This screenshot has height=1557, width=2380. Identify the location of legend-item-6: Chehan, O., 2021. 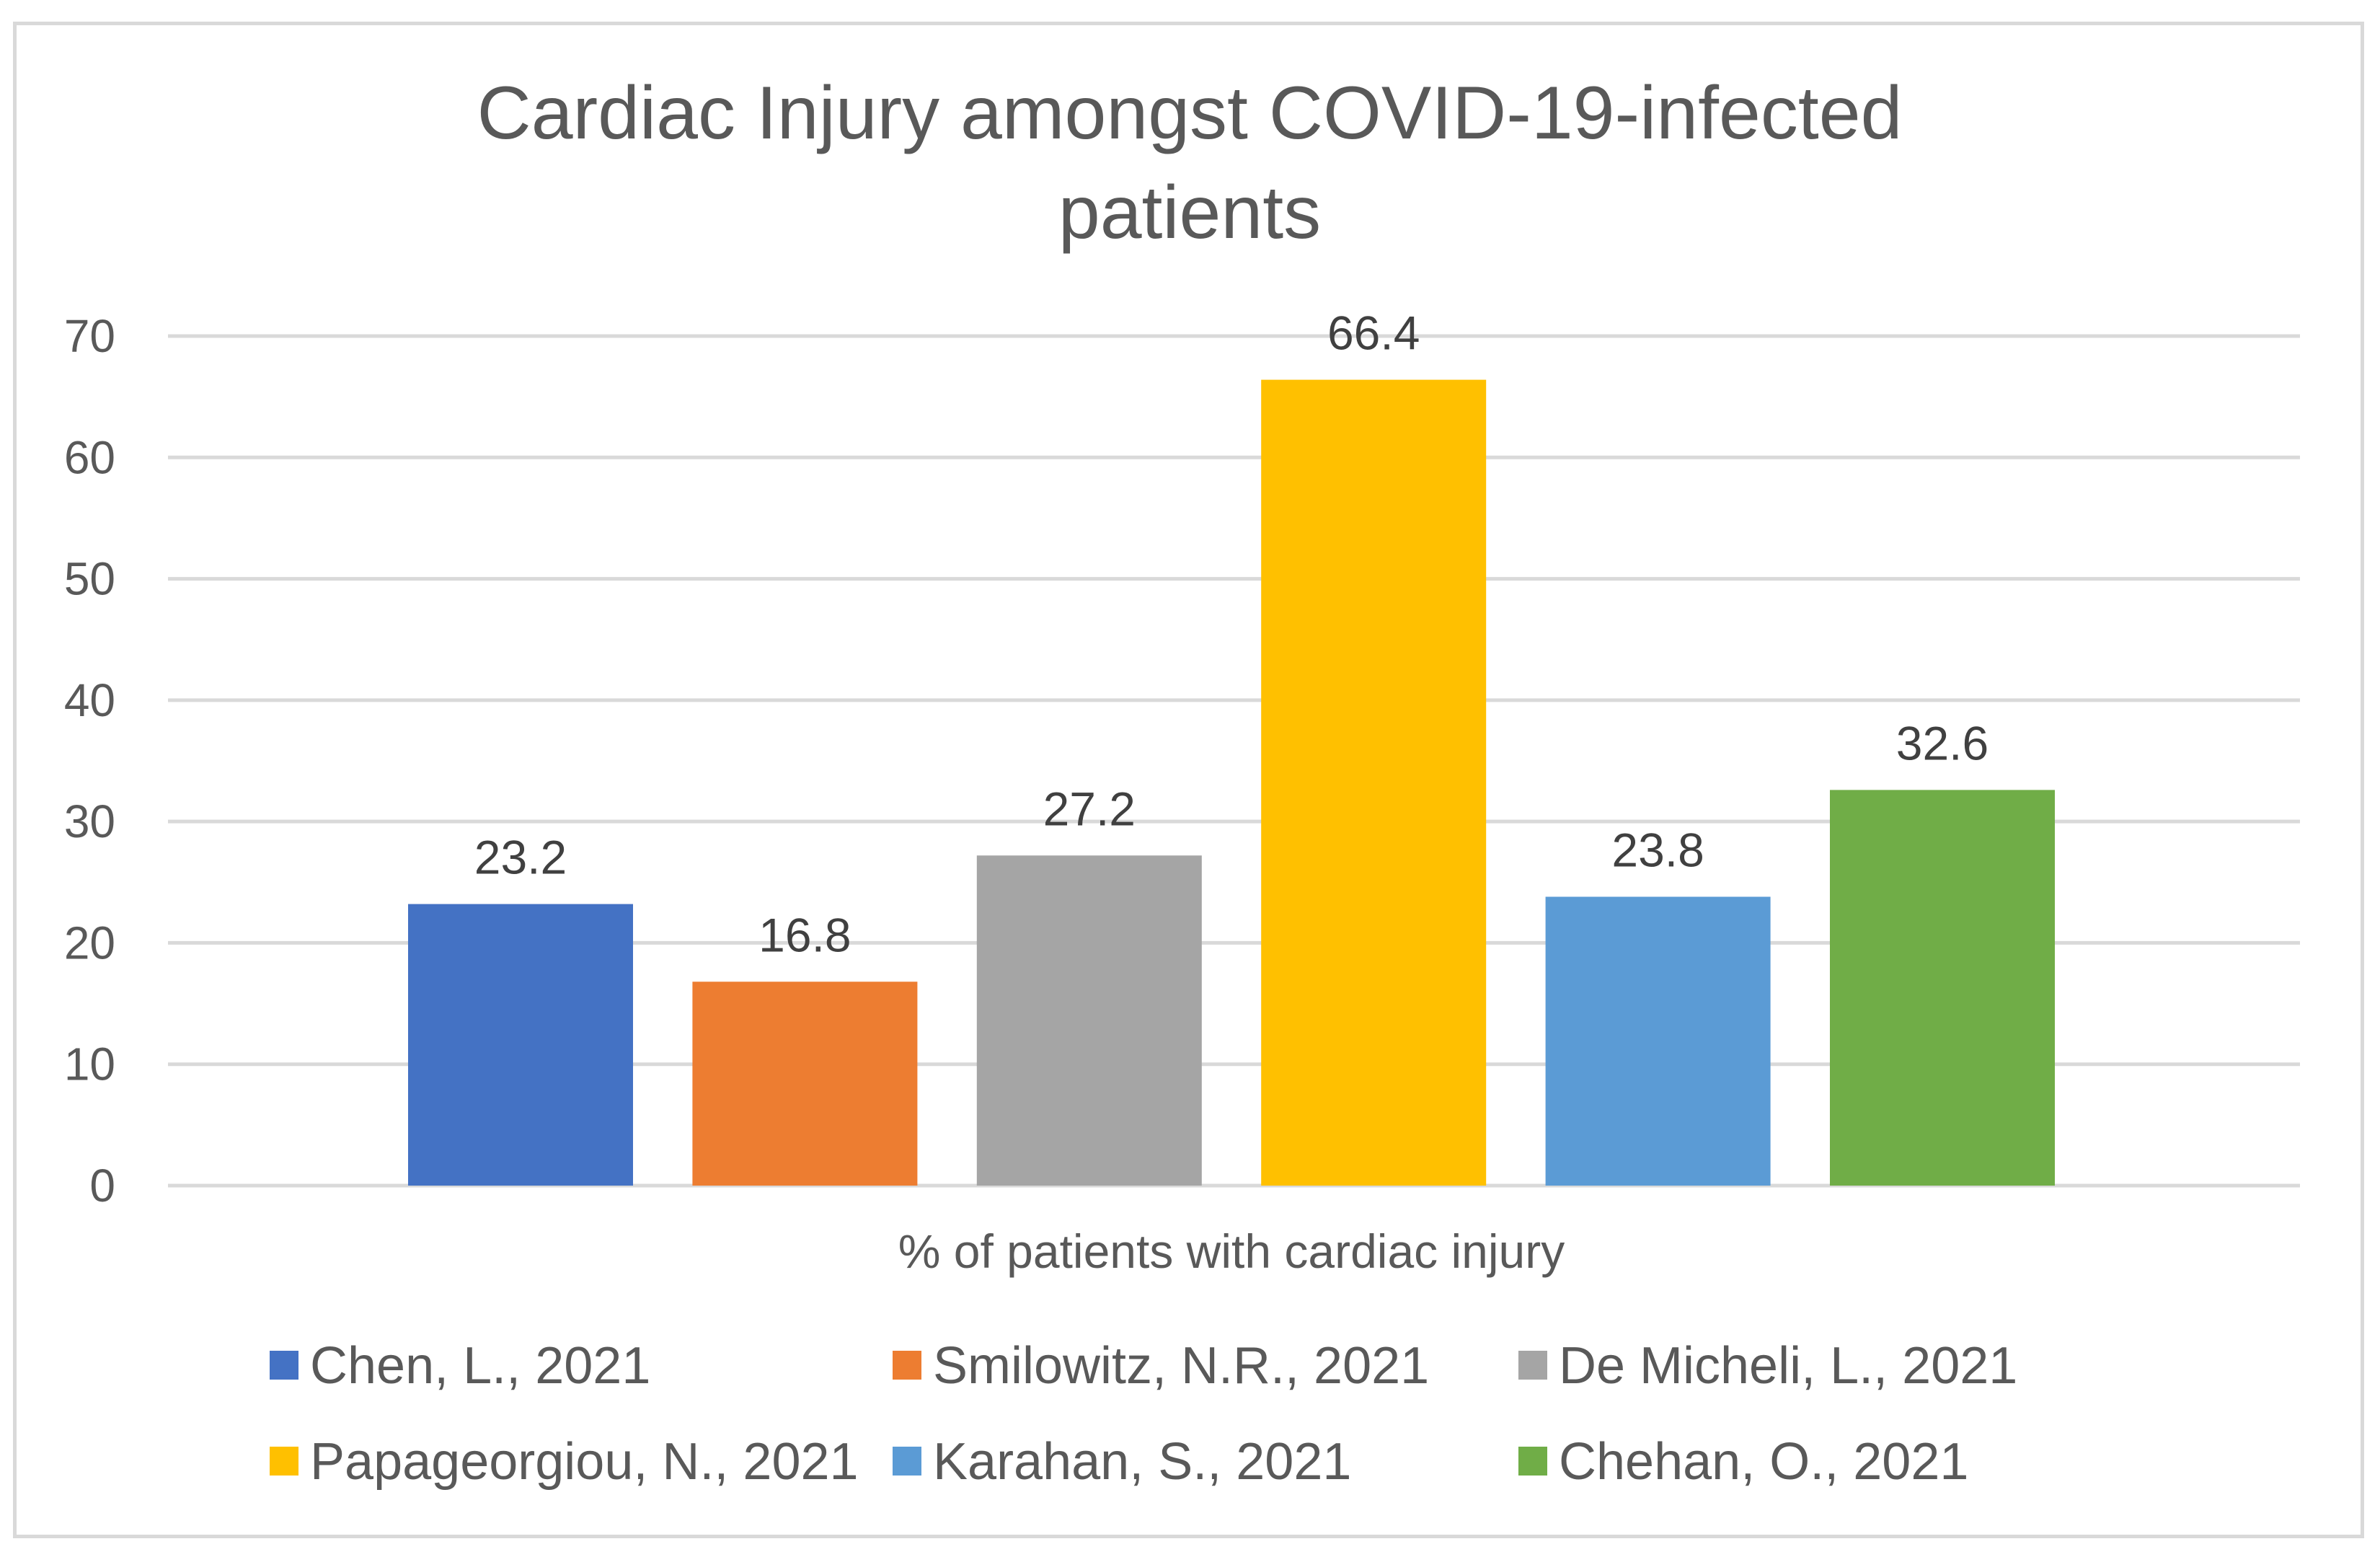
(1743, 1462).